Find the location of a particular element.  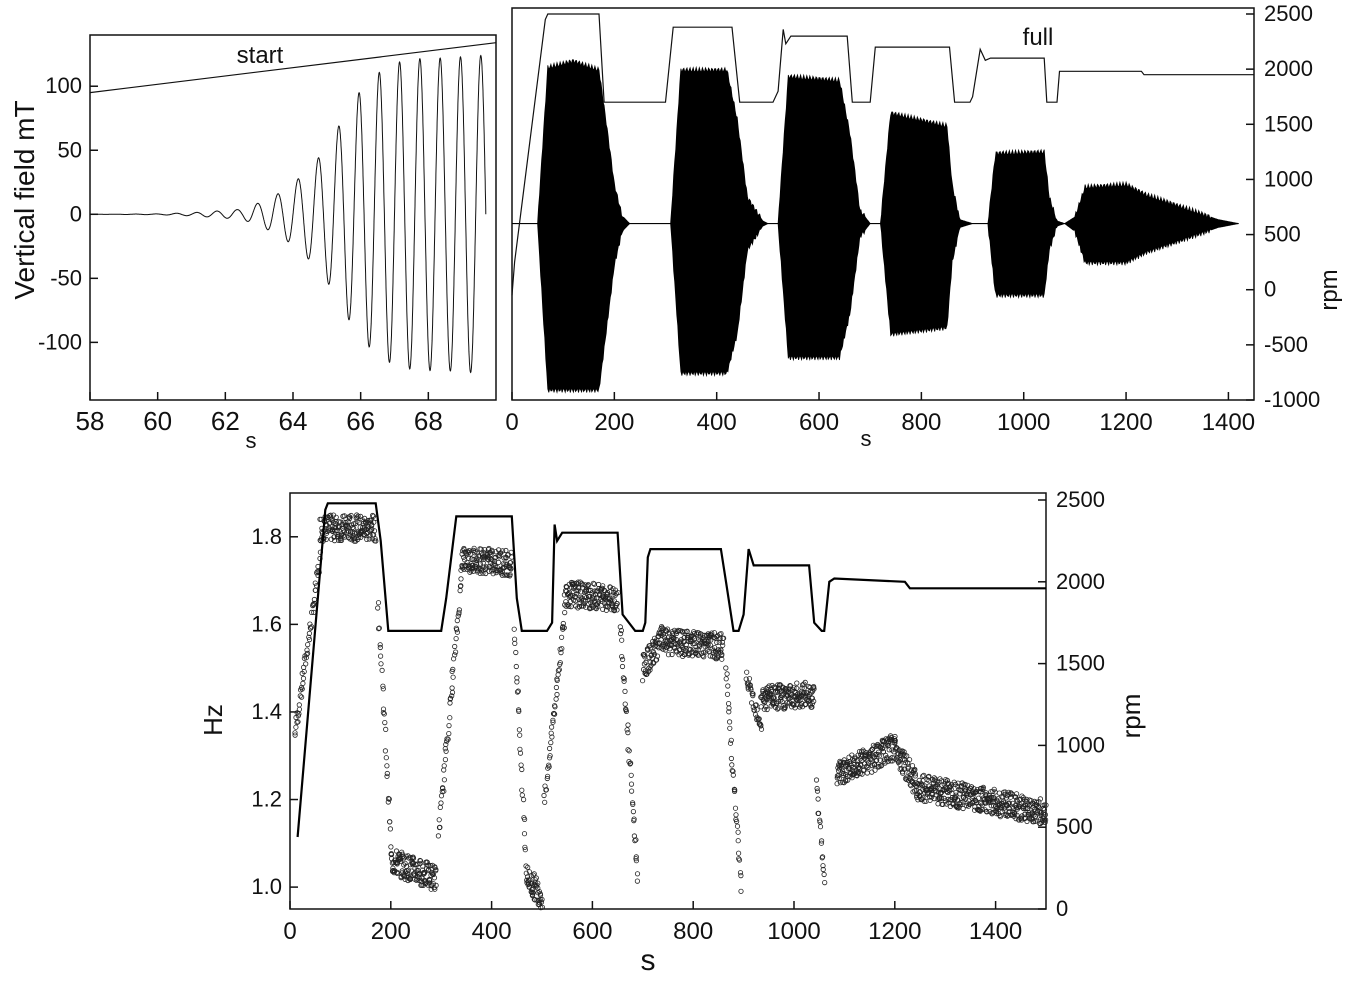

top-right-rpm-tick-label--500: -500 is located at coordinates (1286, 344).